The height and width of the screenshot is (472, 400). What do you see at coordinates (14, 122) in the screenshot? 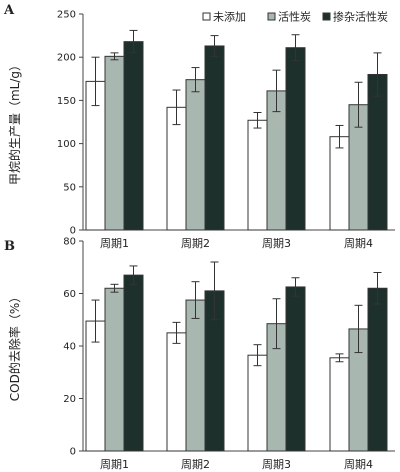
I see `y-axis-label: 甲烷的生产量（mL/g）` at bounding box center [14, 122].